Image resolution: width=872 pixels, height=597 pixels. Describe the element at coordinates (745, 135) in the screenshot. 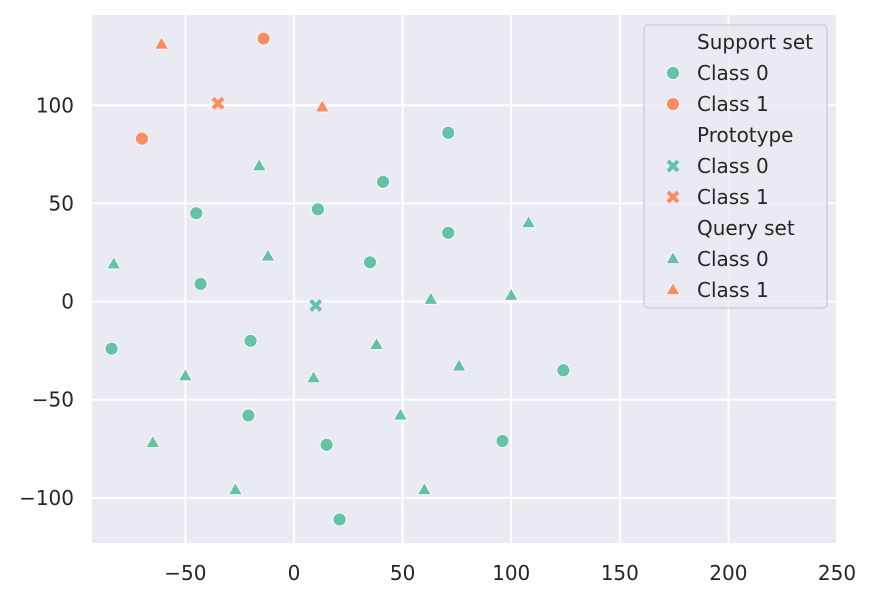

I see `legend-header: Prototype` at that location.